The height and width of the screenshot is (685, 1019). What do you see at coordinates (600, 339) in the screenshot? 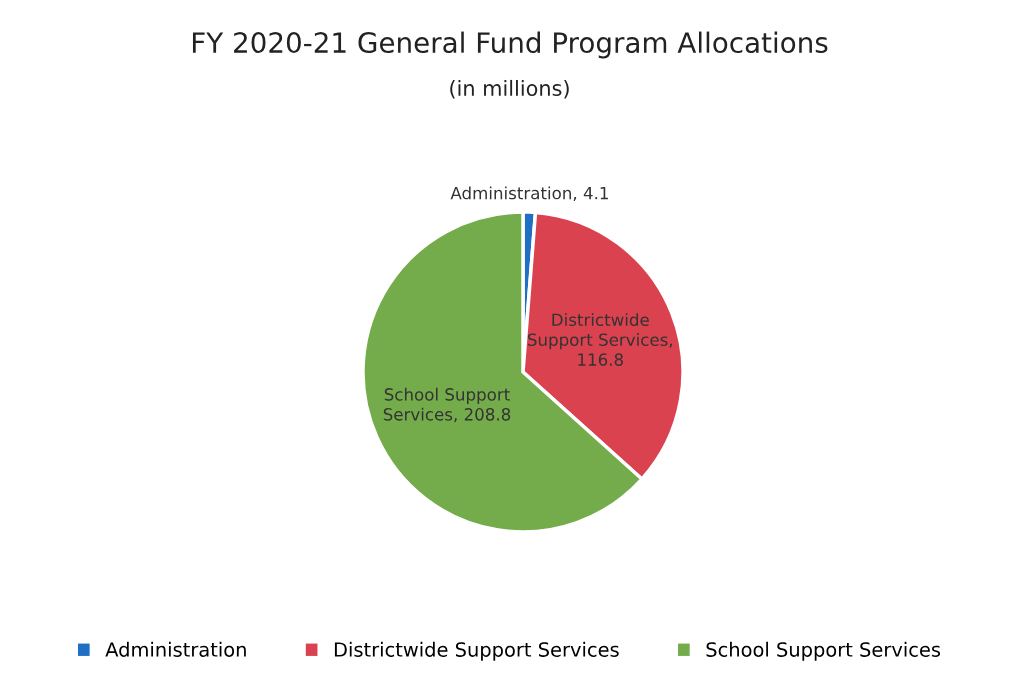
I see `data-label: Districtwide Support Services, 116.8` at bounding box center [600, 339].